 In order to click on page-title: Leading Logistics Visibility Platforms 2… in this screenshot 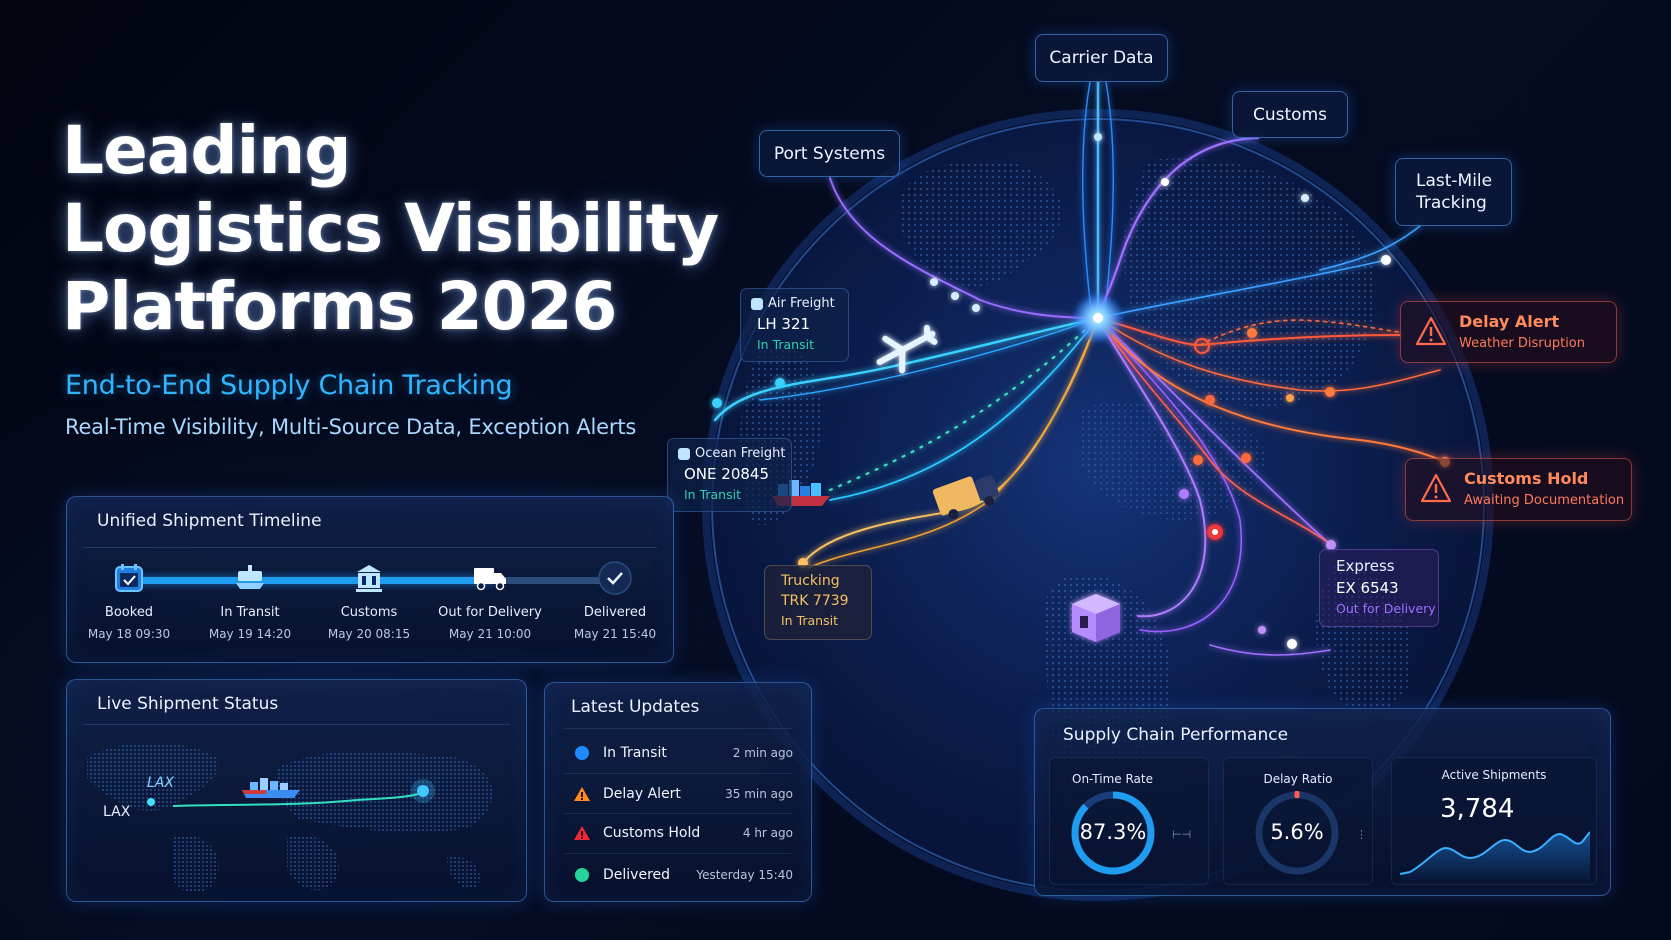, I will do `click(392, 229)`.